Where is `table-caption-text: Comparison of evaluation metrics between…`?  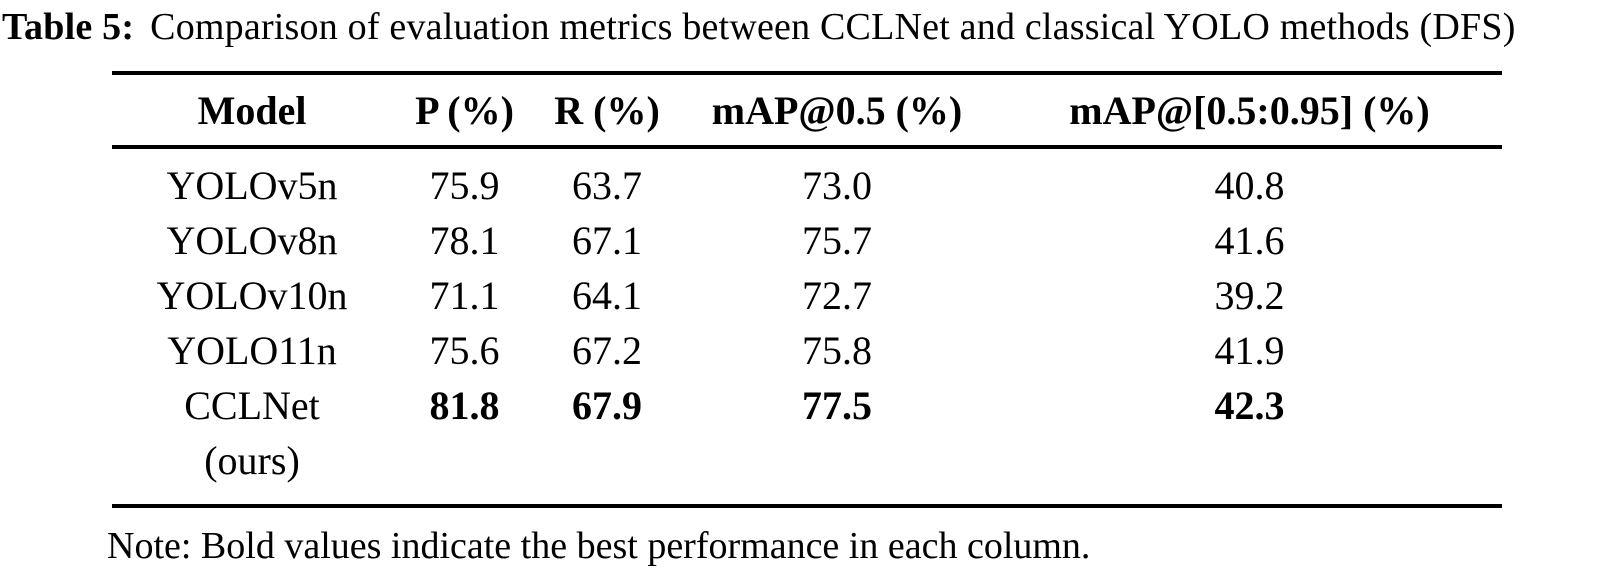
table-caption-text: Comparison of evaluation metrics between… is located at coordinates (833, 27).